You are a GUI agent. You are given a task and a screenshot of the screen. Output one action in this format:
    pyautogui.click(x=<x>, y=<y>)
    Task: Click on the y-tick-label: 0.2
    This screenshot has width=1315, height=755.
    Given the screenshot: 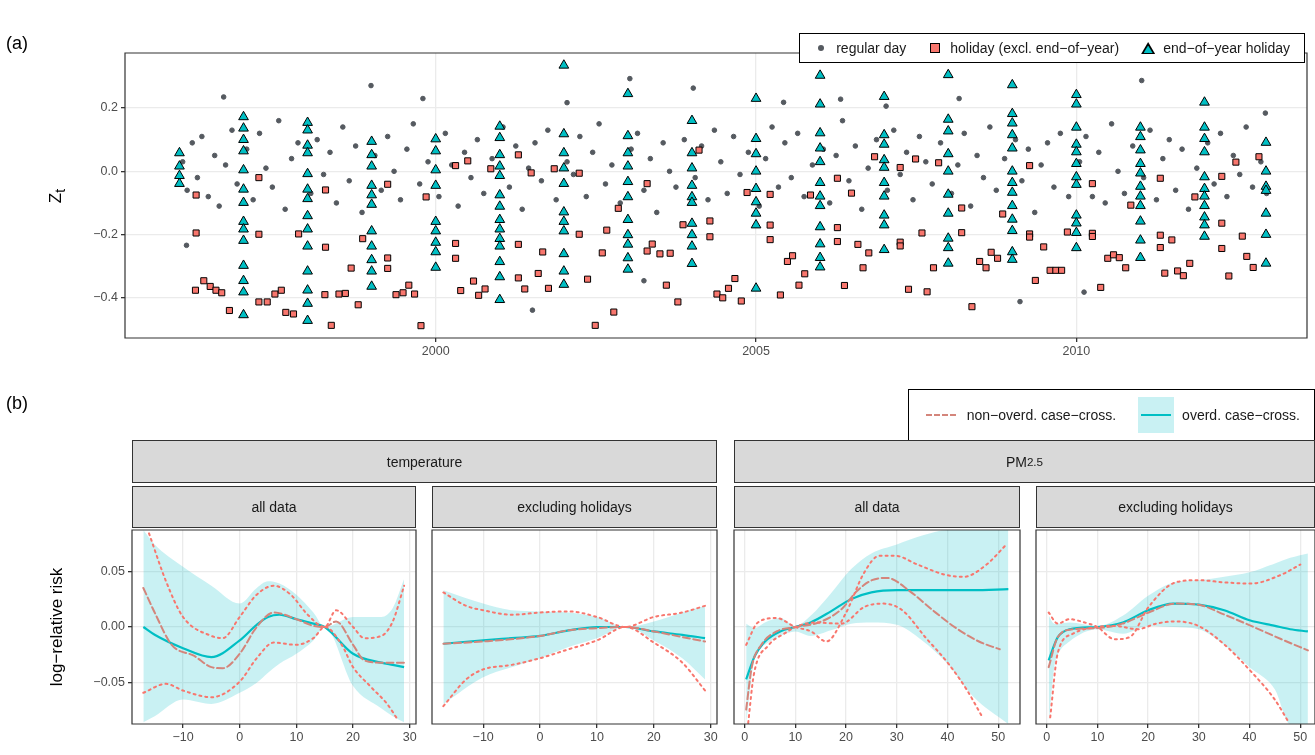 What is the action you would take?
    pyautogui.click(x=109, y=107)
    